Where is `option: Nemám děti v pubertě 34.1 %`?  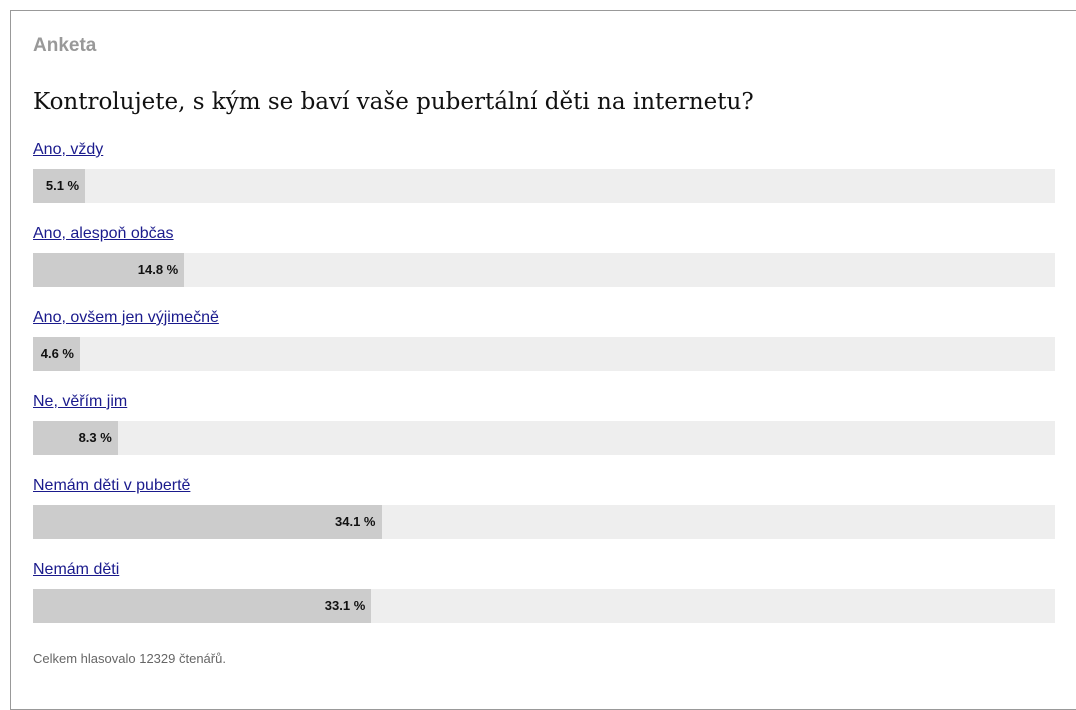
option: Nemám děti v pubertě 34.1 % is located at coordinates (544, 508).